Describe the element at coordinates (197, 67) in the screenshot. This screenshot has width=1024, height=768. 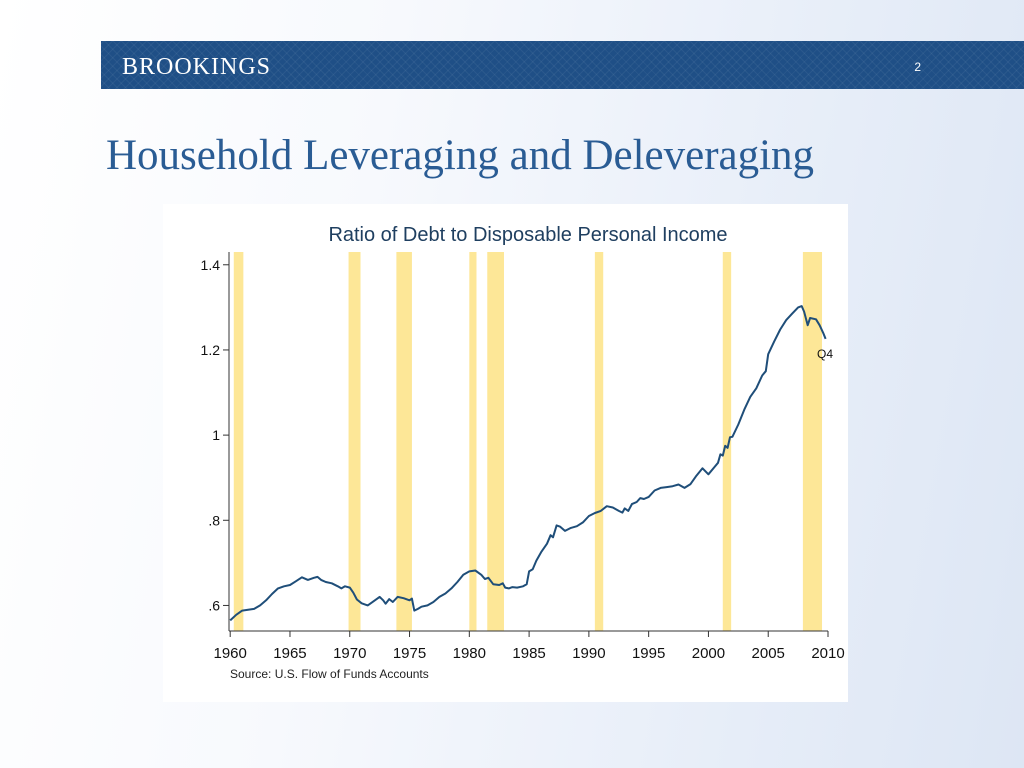
I see `brookings-logo: BROOKINGS` at that location.